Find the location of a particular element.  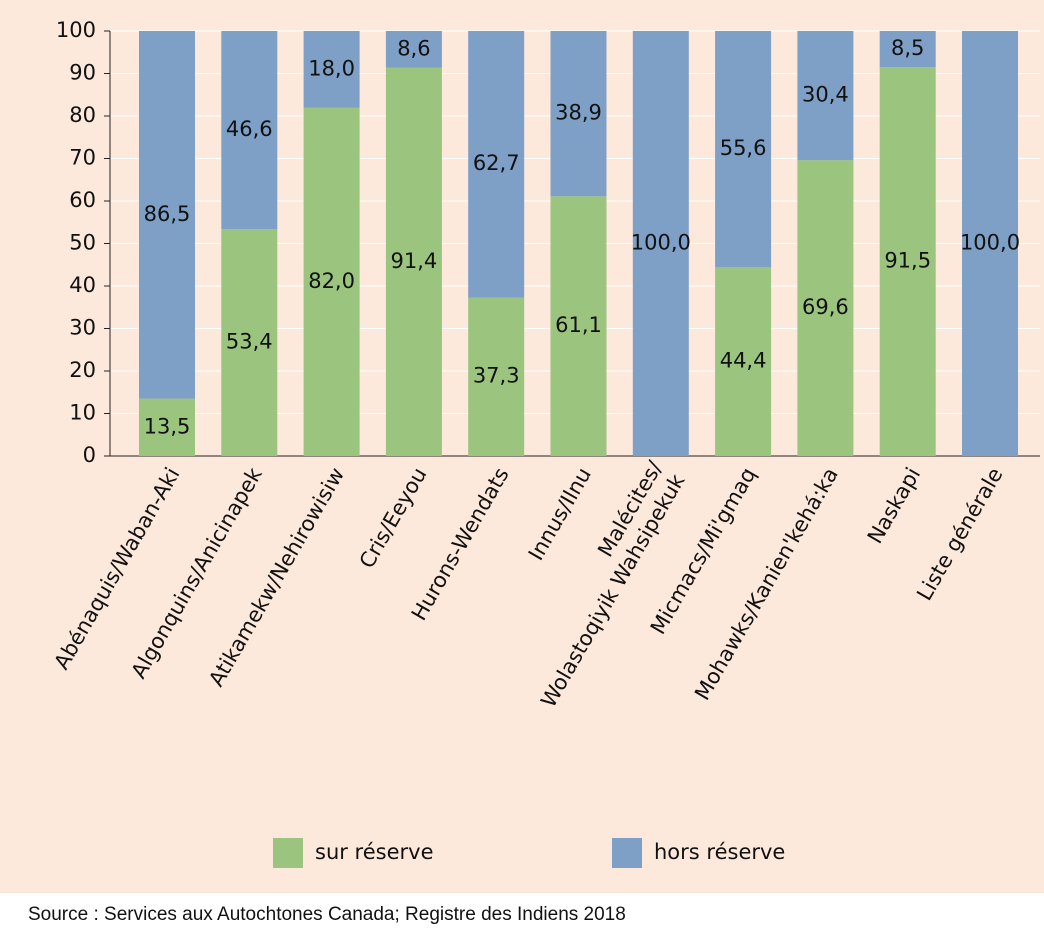

value-label: 61,1 is located at coordinates (578, 325).